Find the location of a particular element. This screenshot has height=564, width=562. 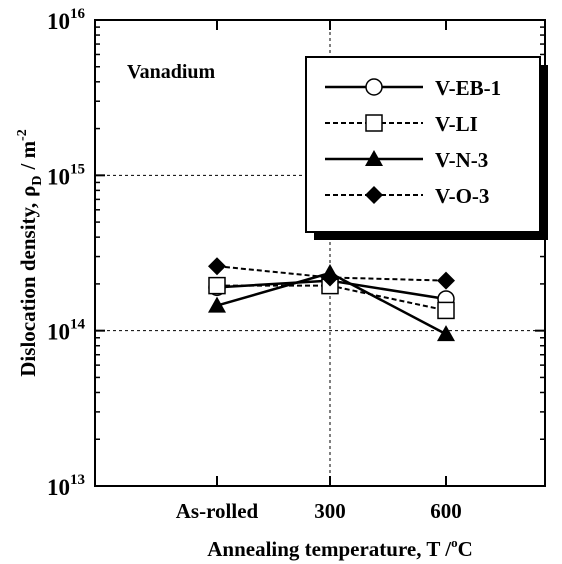

x-tick-label: 300 is located at coordinates (330, 511).